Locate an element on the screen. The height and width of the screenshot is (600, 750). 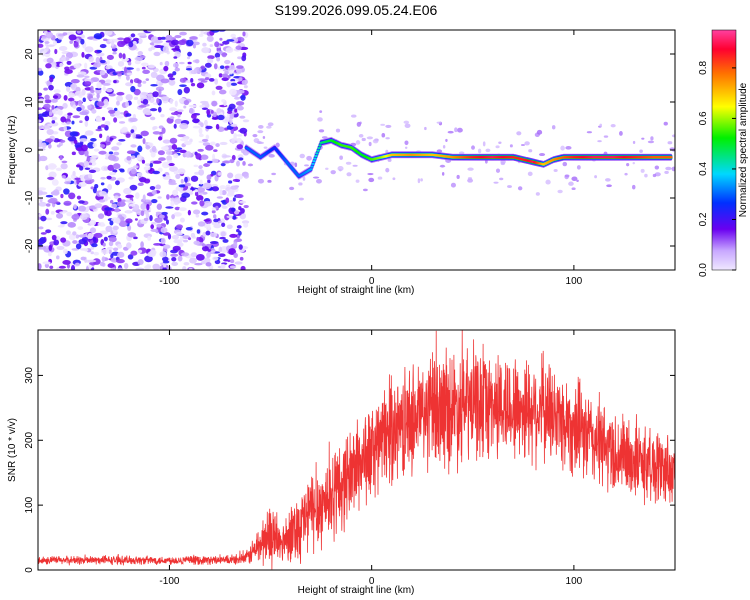
ridge-segment is located at coordinates (320, 145).